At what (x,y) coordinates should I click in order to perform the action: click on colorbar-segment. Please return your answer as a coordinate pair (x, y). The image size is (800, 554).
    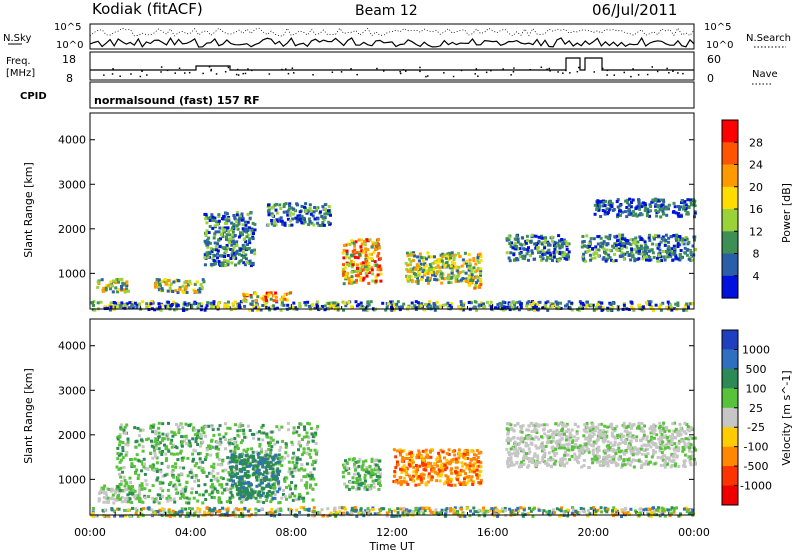
    Looking at the image, I should click on (730, 287).